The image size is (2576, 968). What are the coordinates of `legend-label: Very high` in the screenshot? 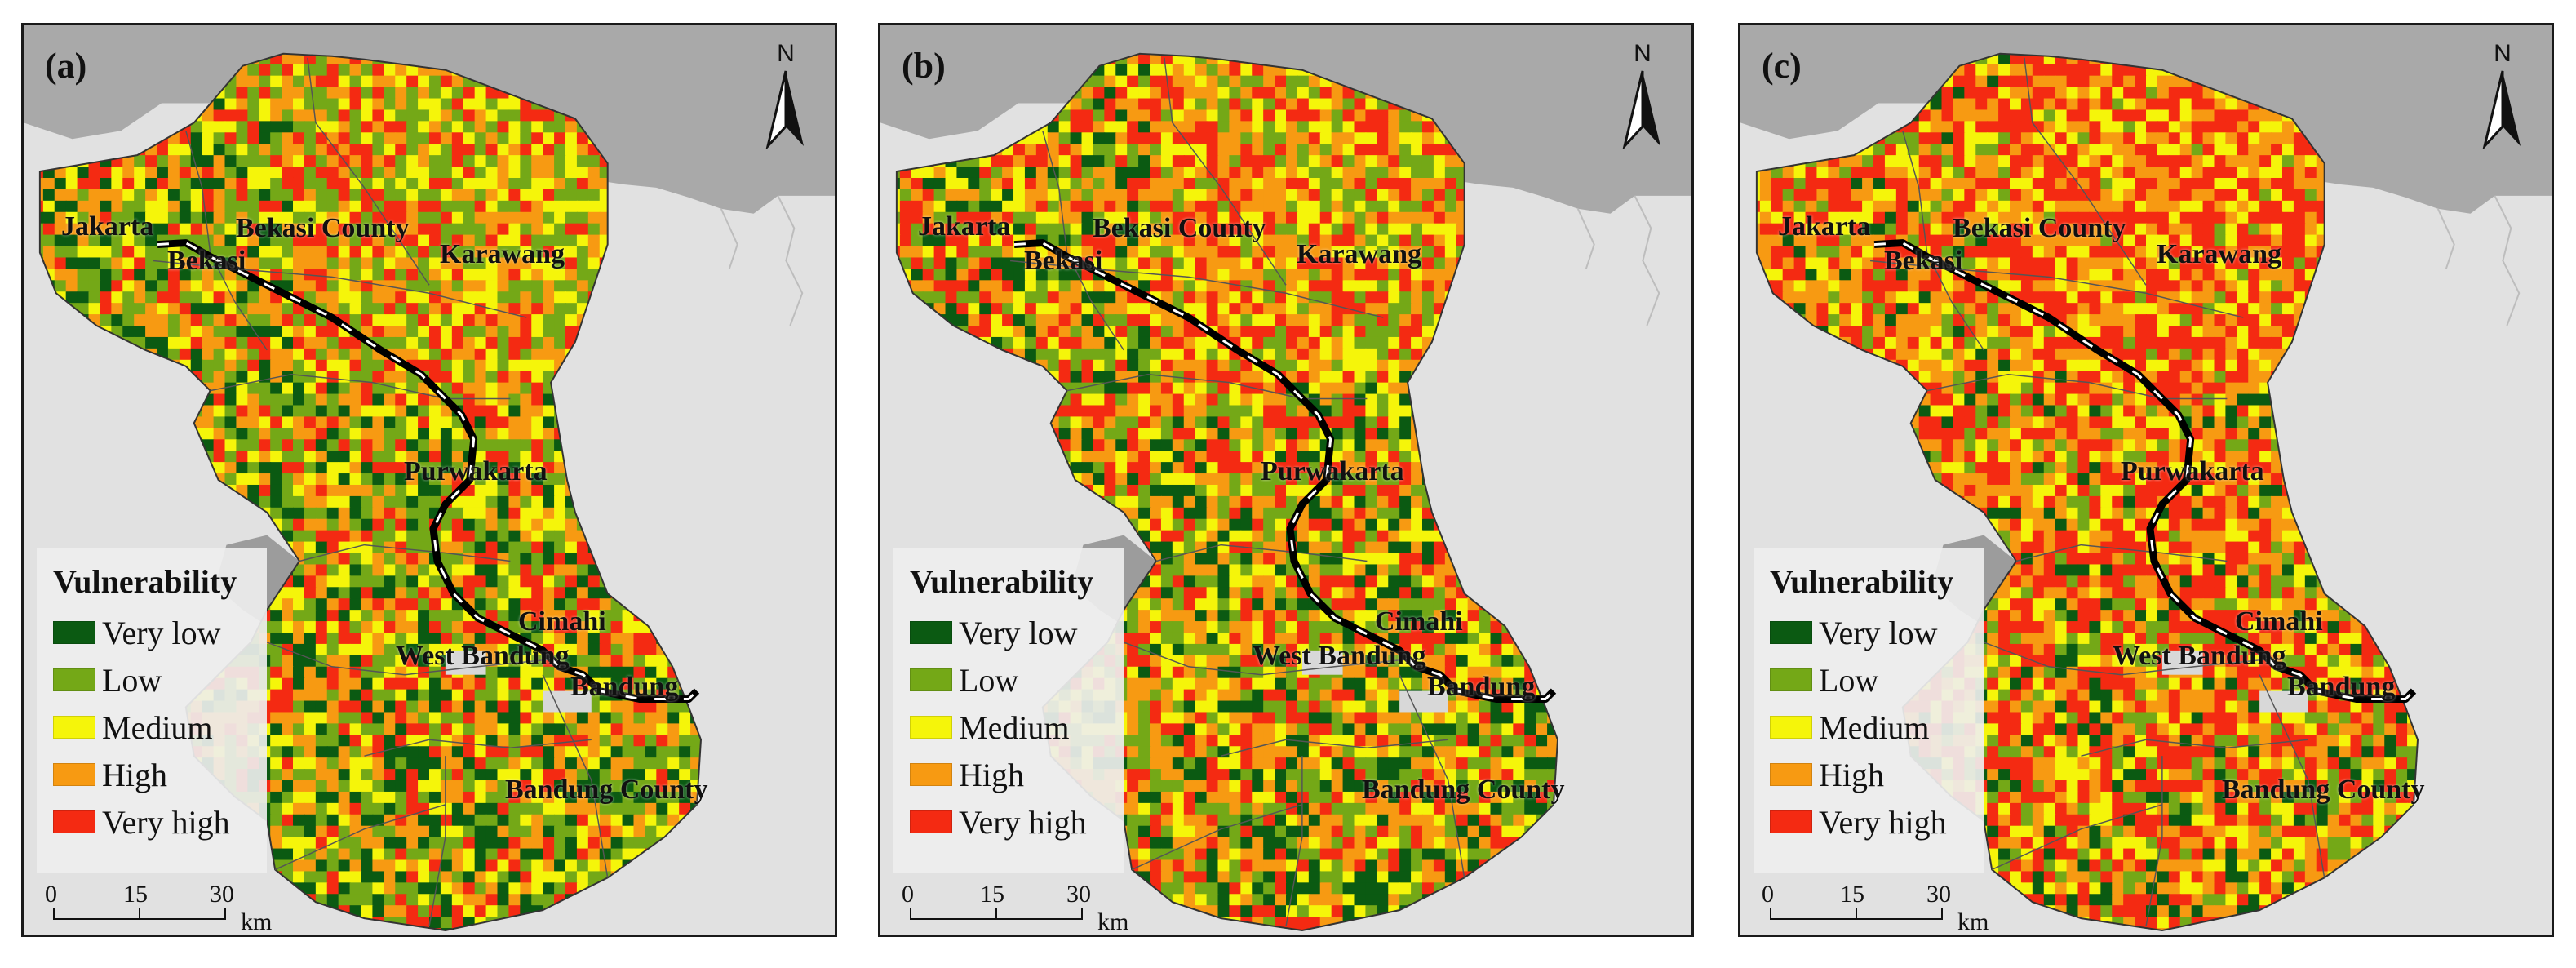 It's located at (166, 822).